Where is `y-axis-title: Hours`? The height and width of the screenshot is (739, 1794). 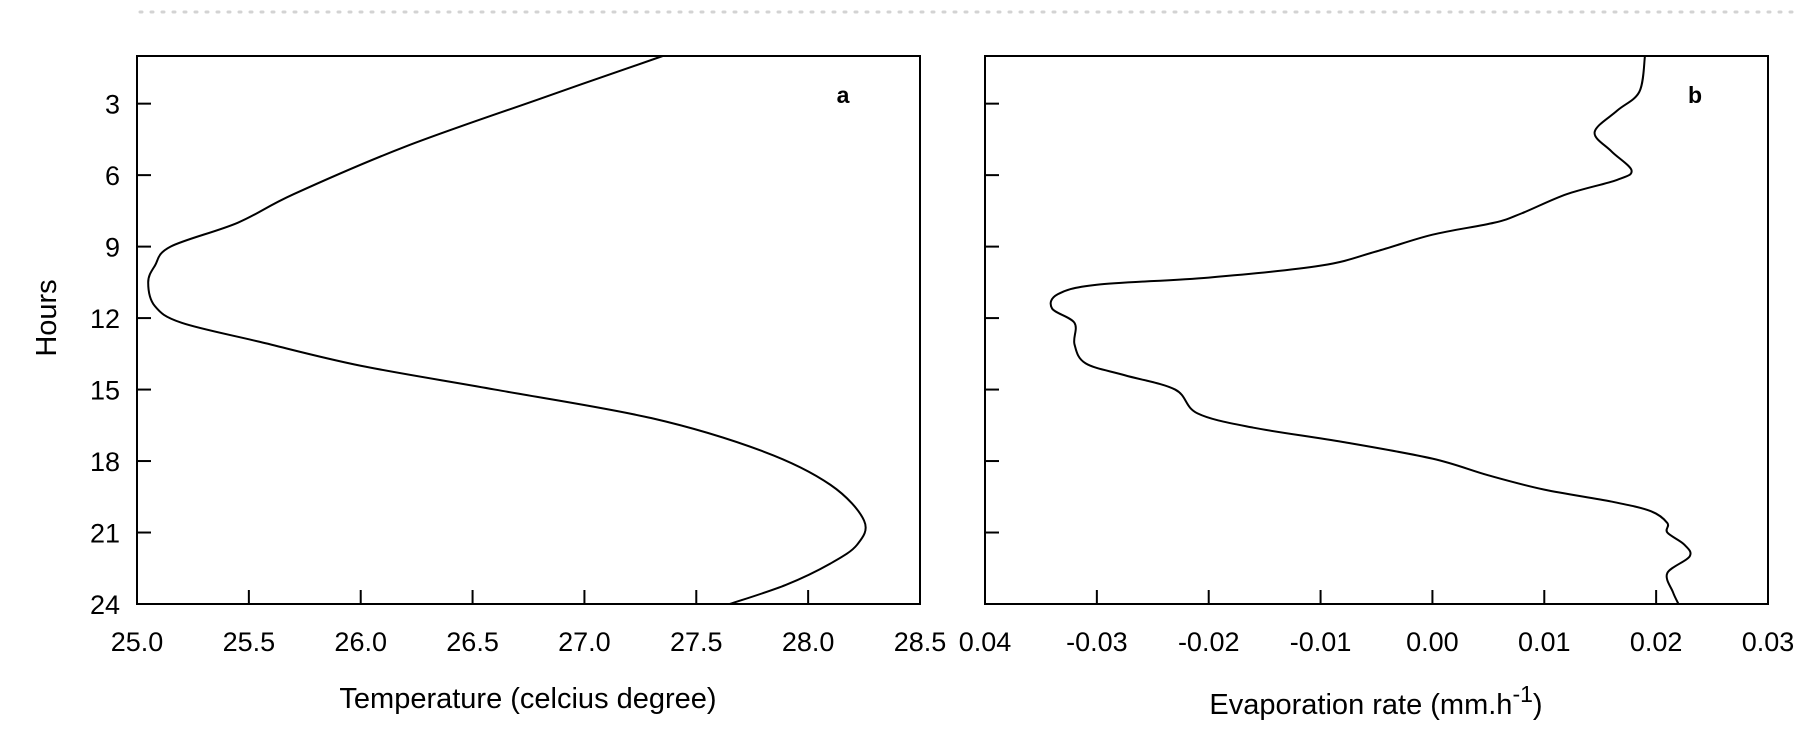 y-axis-title: Hours is located at coordinates (47, 317).